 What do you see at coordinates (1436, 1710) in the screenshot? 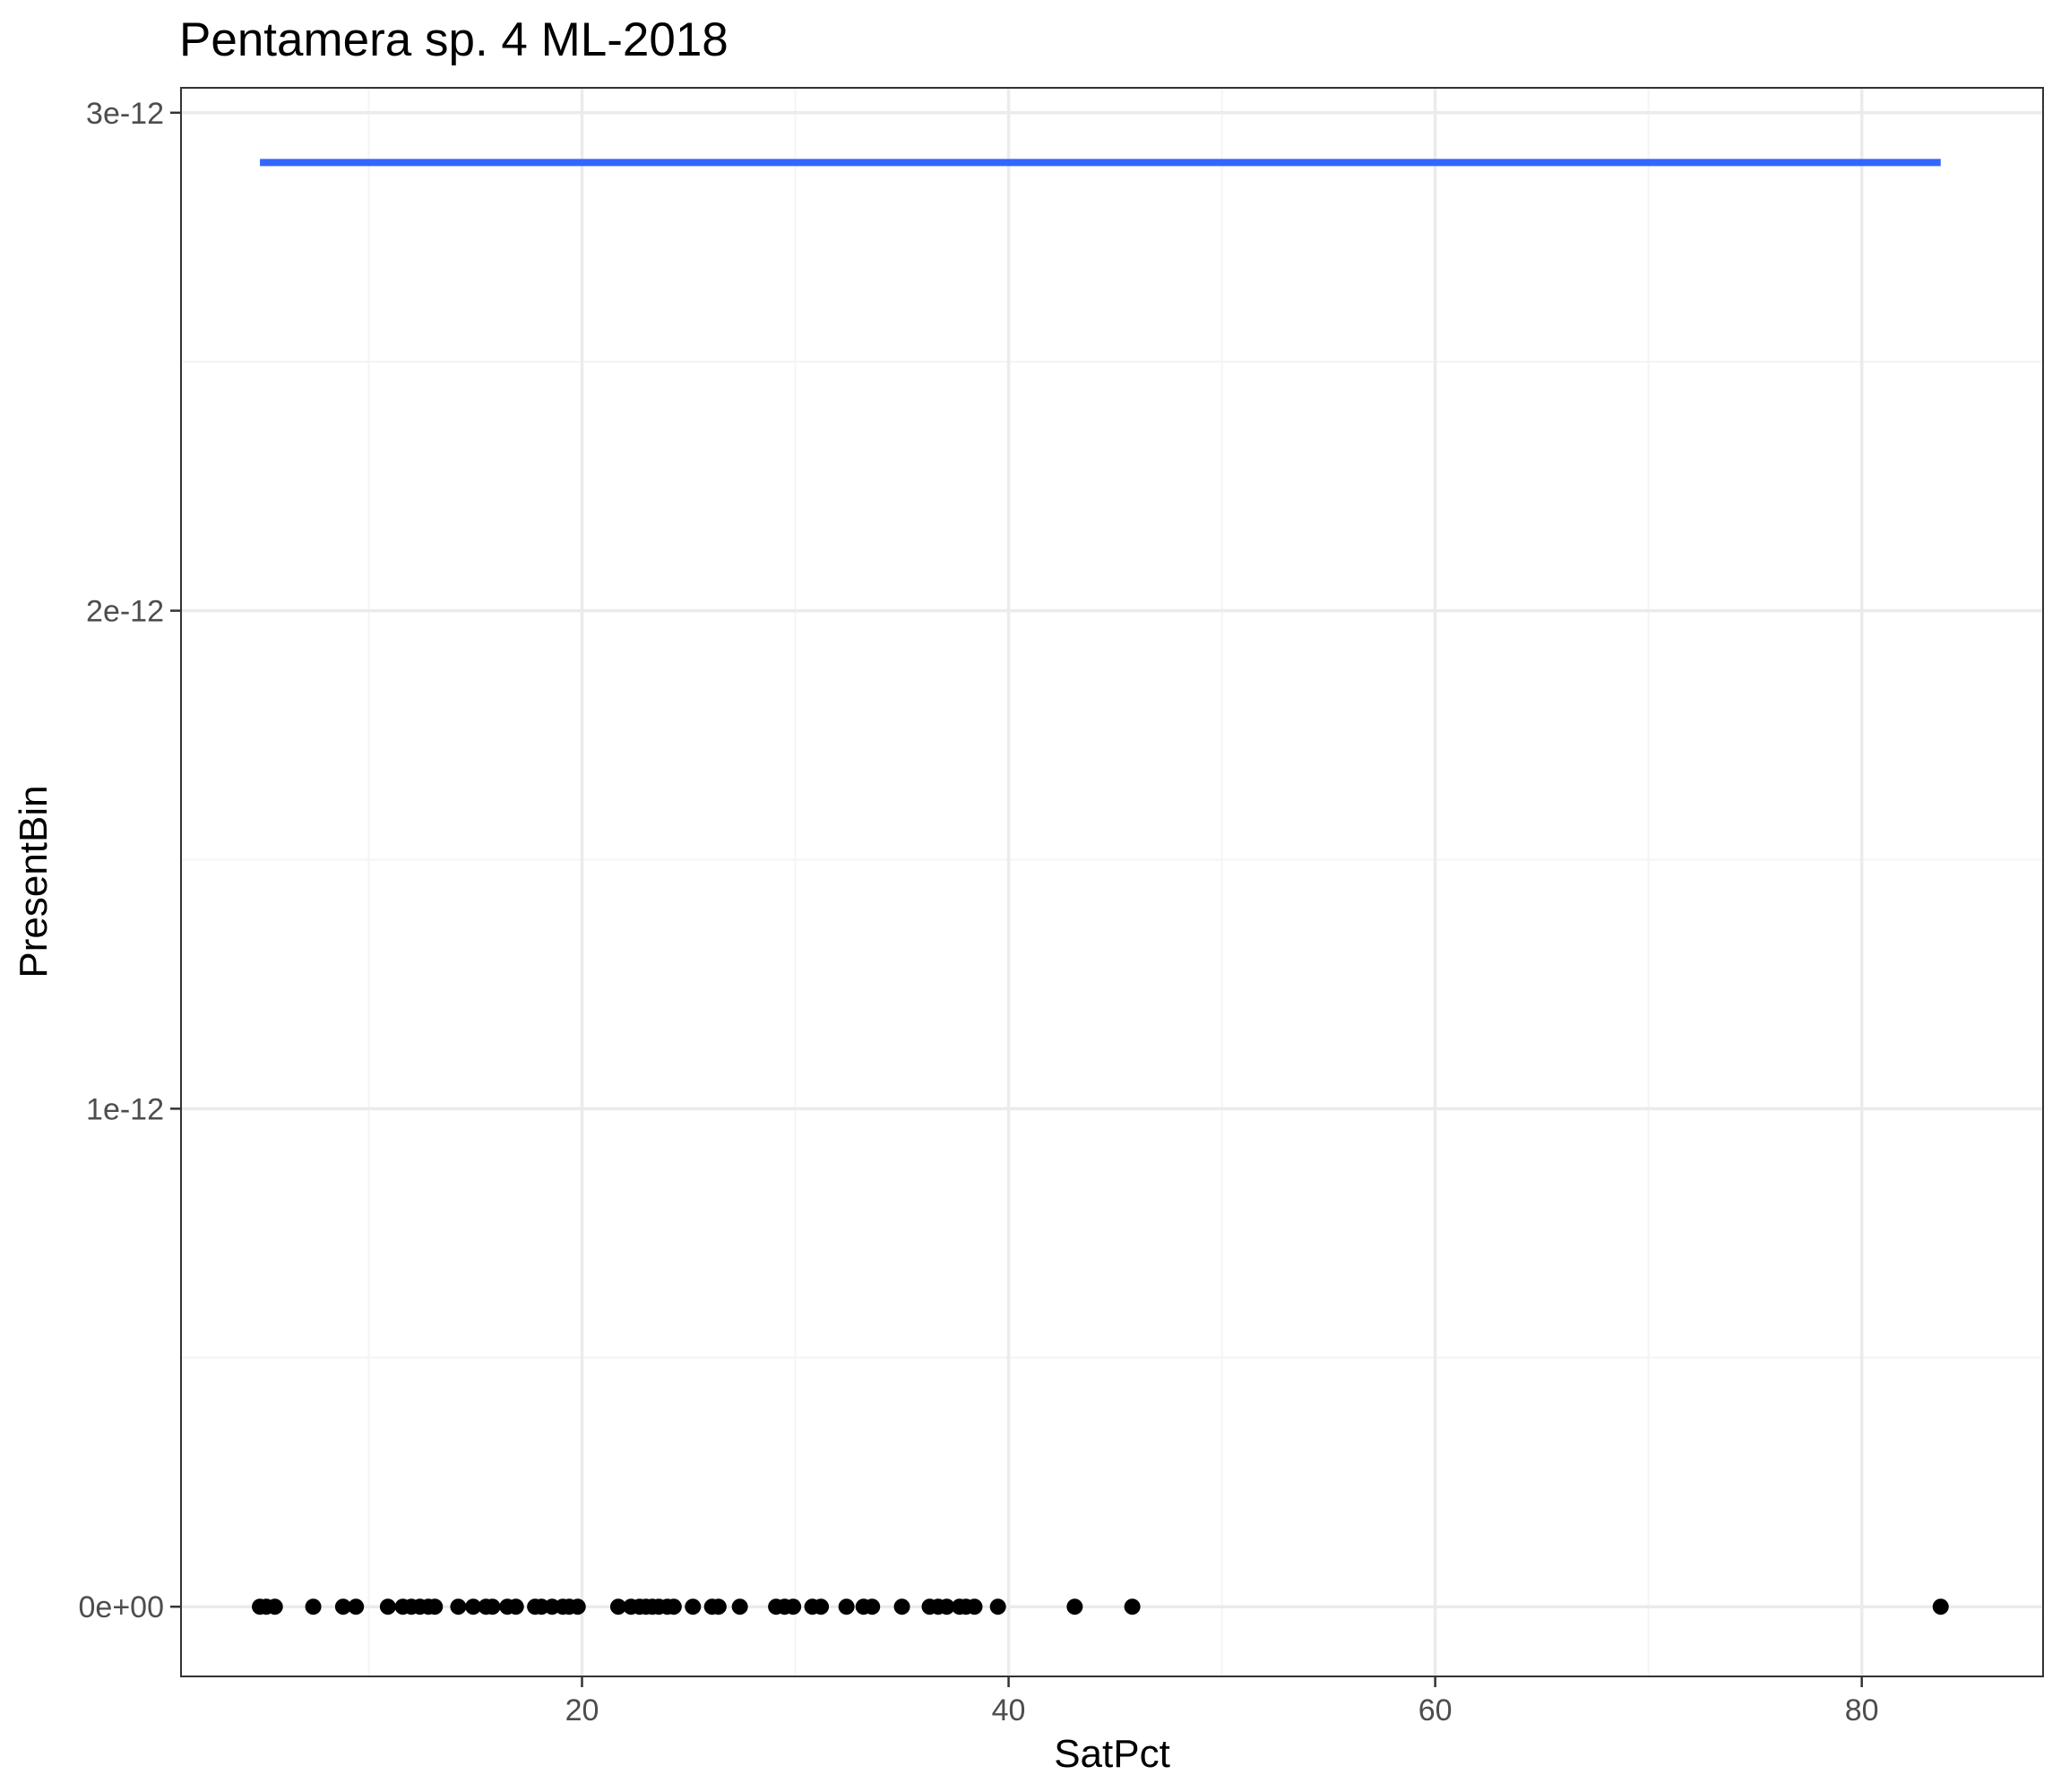
I see `x-tick-label: 60` at bounding box center [1436, 1710].